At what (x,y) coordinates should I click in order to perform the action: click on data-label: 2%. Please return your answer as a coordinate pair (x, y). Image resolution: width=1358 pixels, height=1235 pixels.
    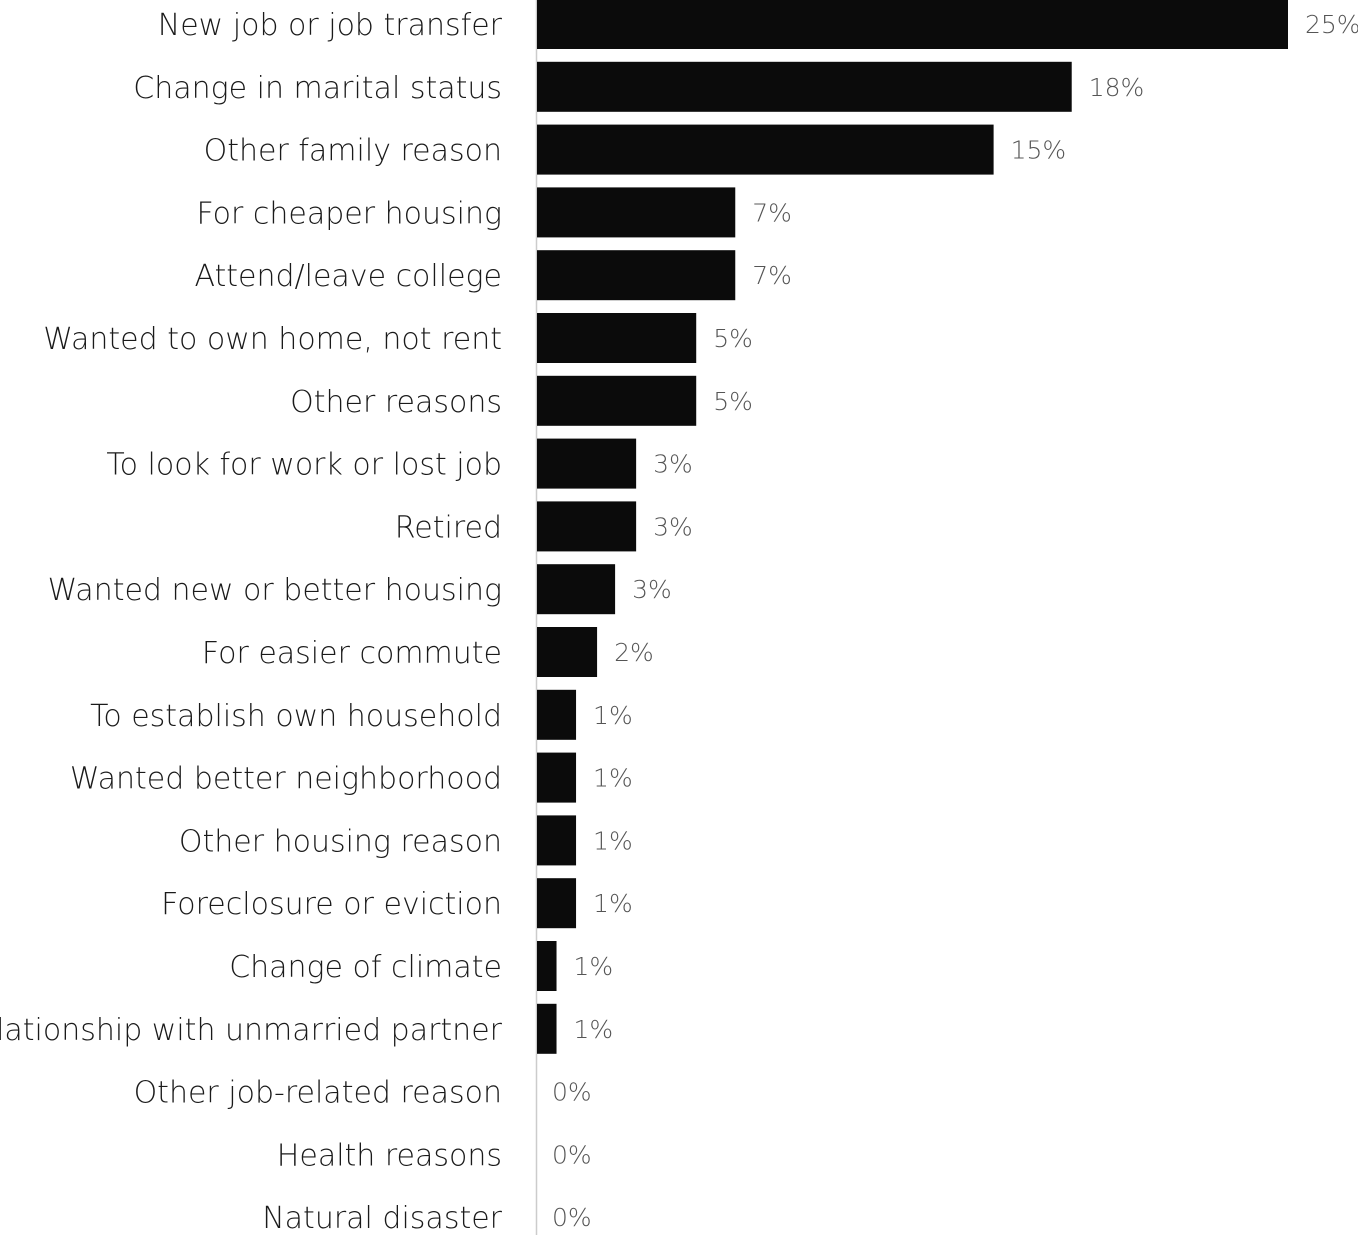
    Looking at the image, I should click on (634, 652).